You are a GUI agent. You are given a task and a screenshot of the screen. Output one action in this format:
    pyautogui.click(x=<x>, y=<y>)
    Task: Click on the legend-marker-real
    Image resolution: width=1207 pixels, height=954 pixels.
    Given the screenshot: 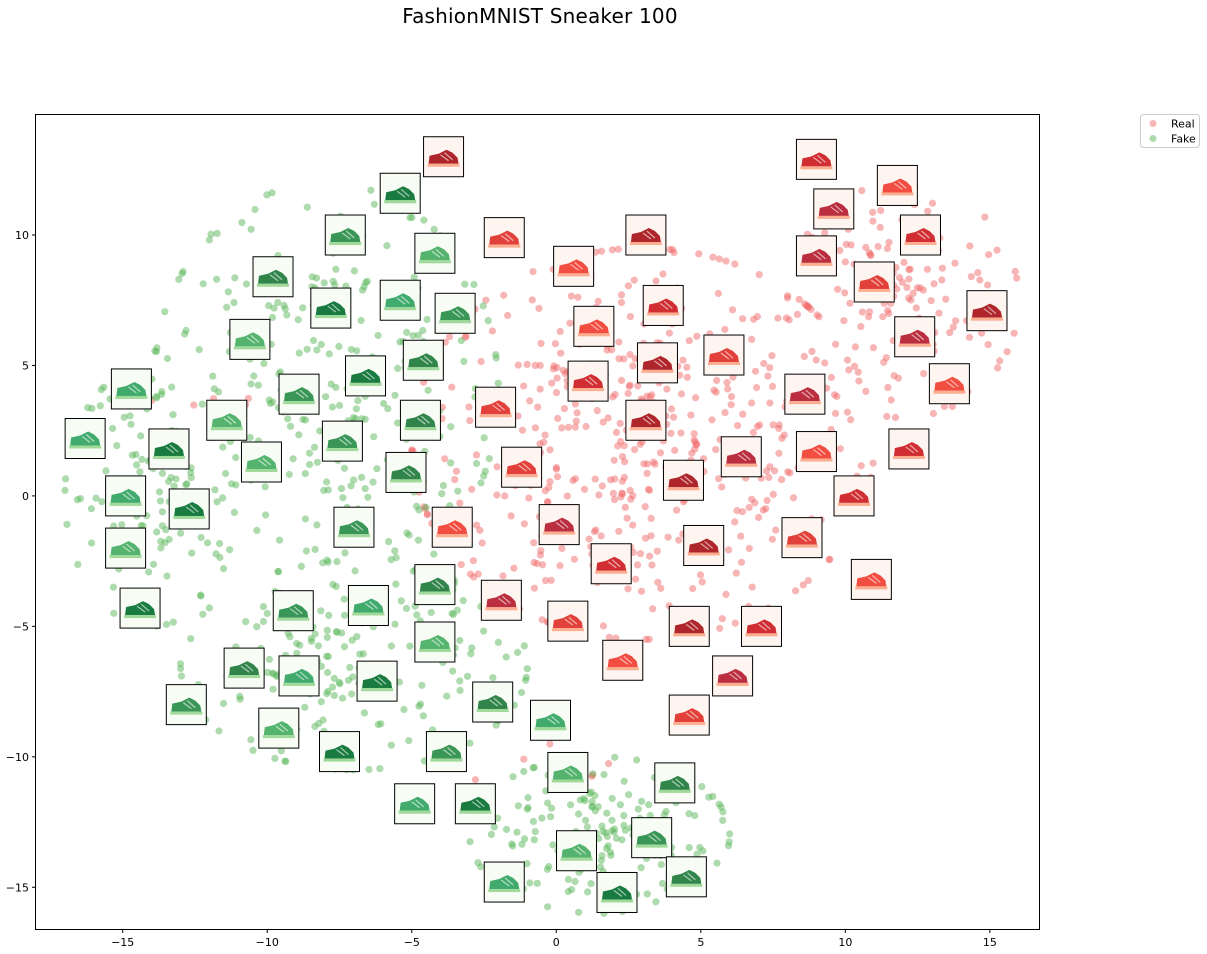 What is the action you would take?
    pyautogui.click(x=1153, y=123)
    